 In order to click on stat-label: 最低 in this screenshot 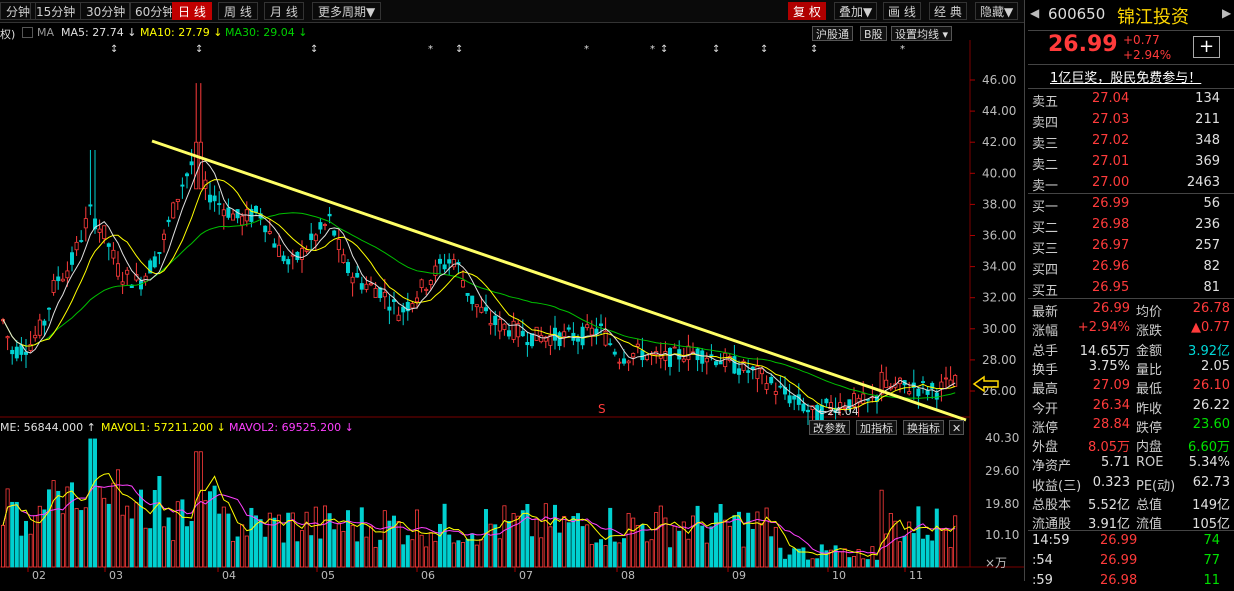, I will do `click(1149, 390)`.